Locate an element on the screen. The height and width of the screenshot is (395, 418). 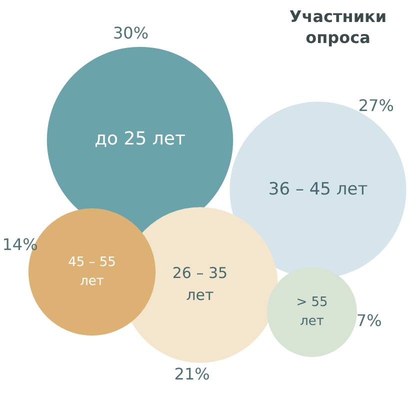
text: Участники опроса is located at coordinates (338, 27).